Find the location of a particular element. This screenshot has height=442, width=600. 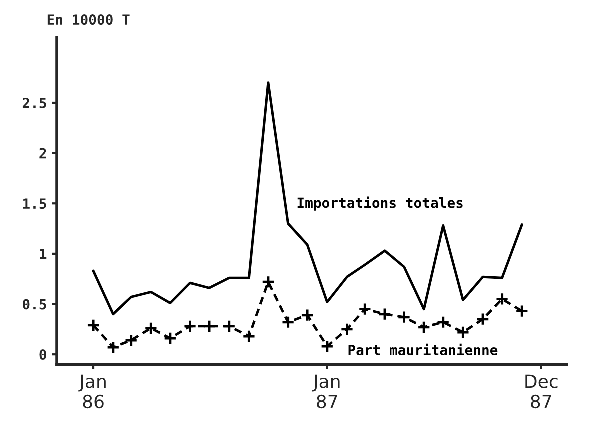

y-tick-label: 2 is located at coordinates (43, 153).